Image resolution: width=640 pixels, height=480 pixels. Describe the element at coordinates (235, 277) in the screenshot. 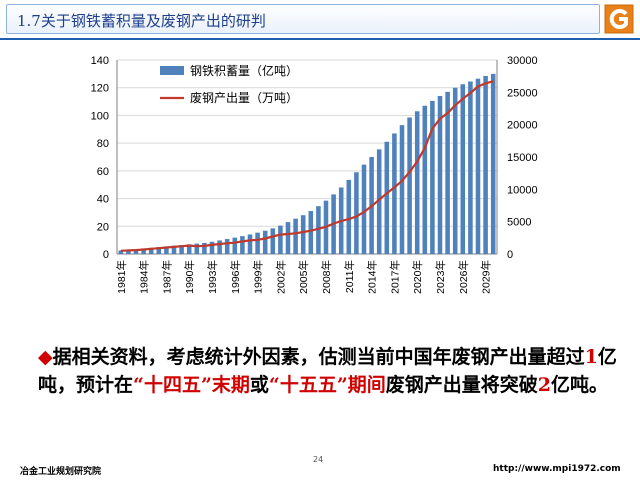

I see `x-tick-label: 1996年` at that location.